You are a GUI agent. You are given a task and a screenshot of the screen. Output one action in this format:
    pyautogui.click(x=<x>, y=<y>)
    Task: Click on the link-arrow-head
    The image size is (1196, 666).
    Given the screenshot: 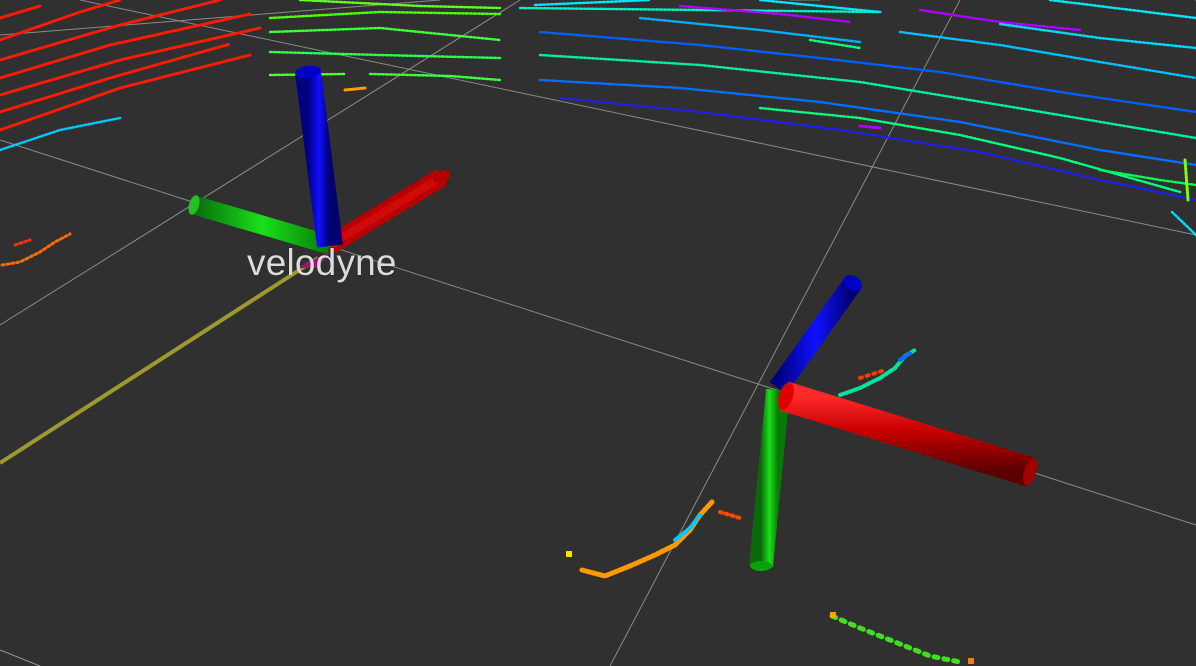 What is the action you would take?
    pyautogui.click(x=313, y=260)
    